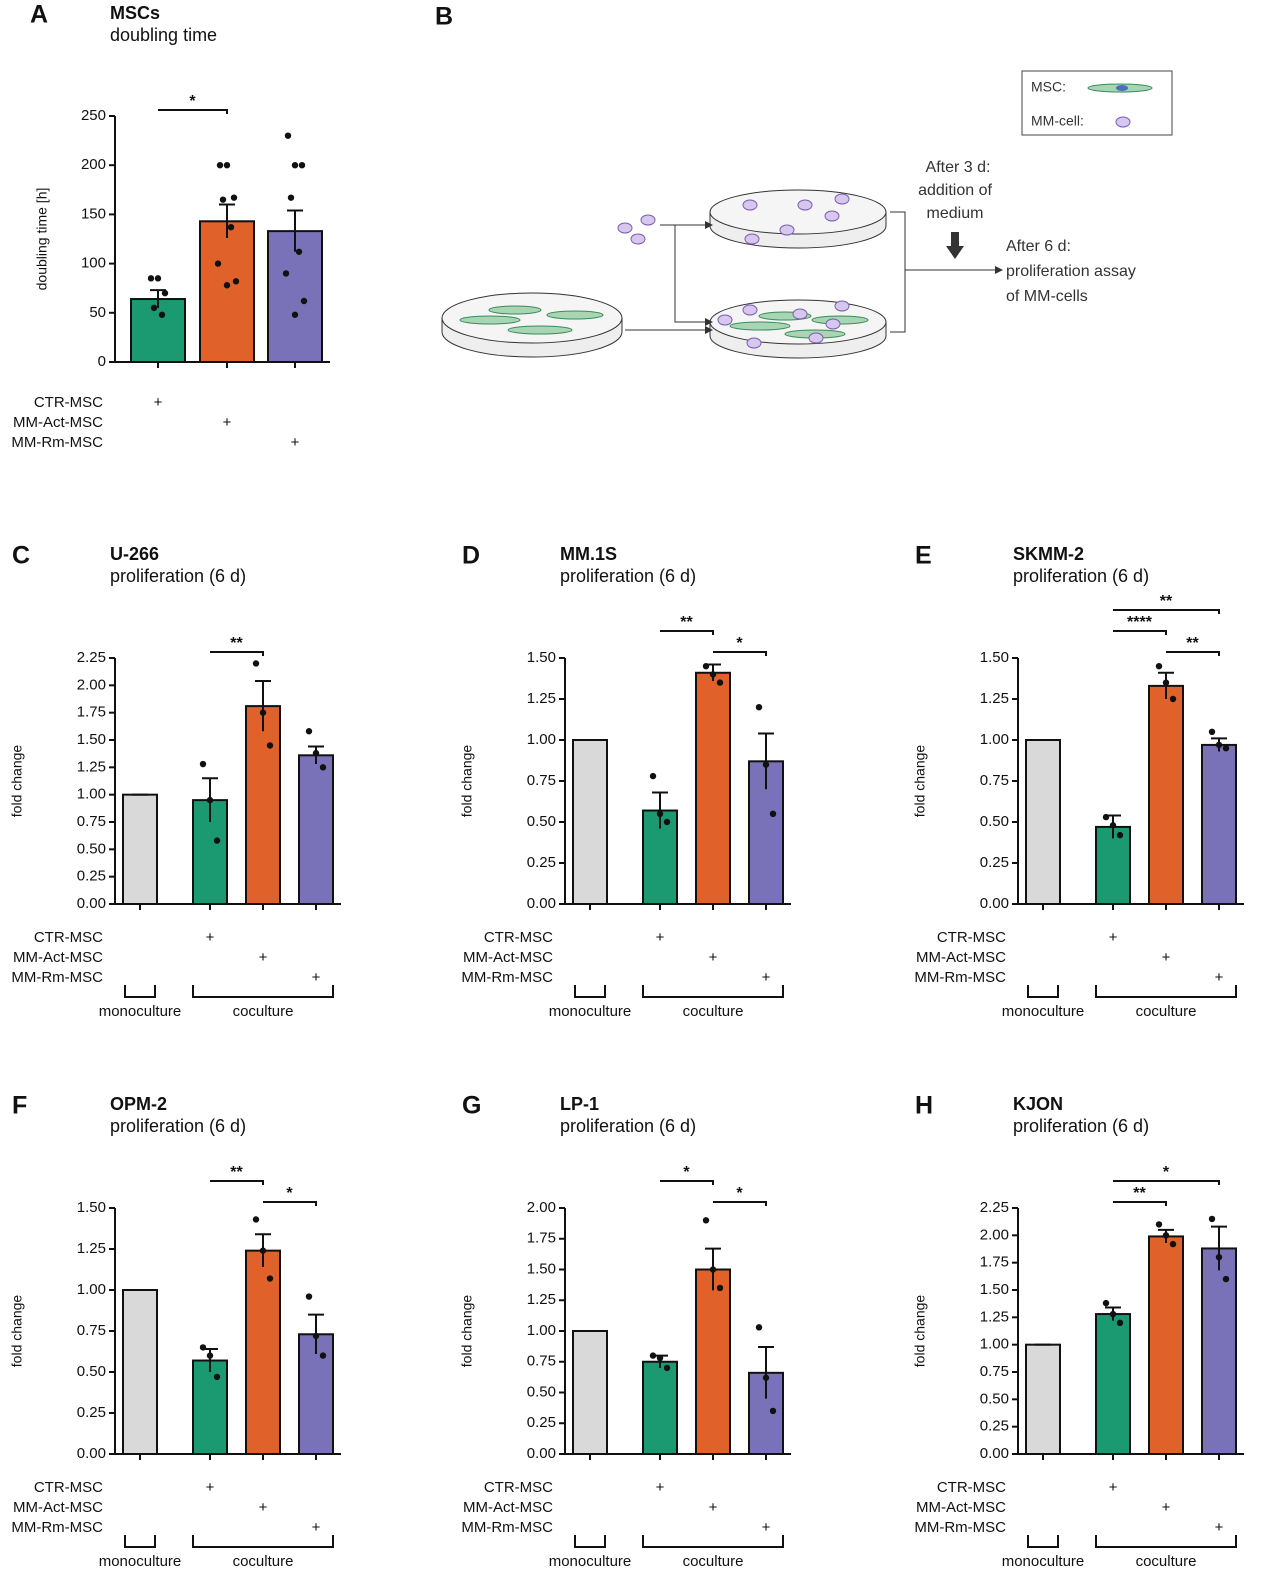  What do you see at coordinates (713, 1561) in the screenshot?
I see `group-label: coculture` at bounding box center [713, 1561].